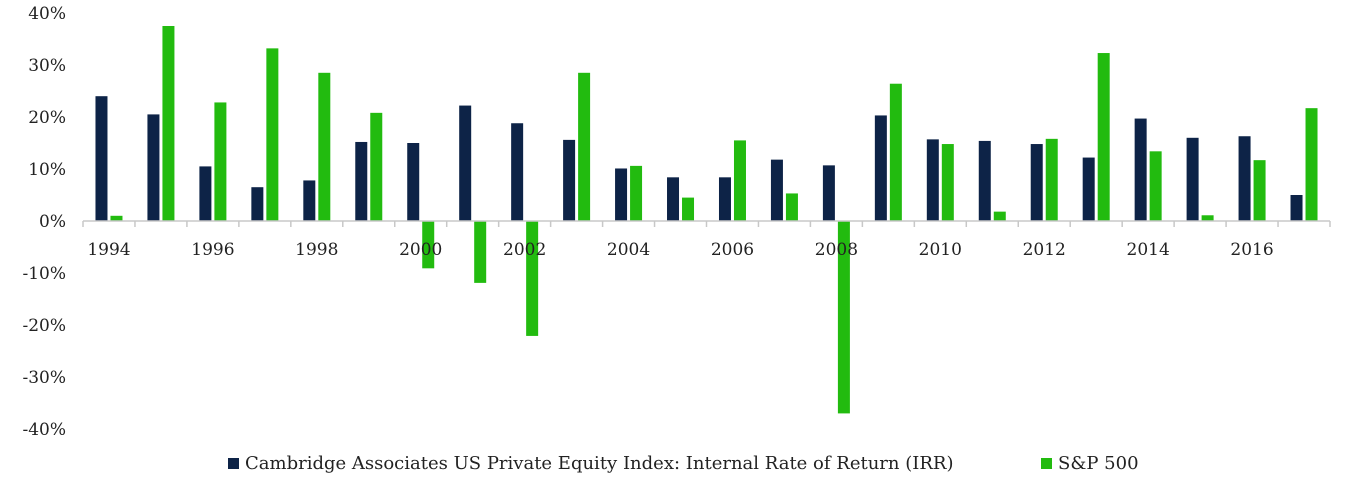  What do you see at coordinates (47, 118) in the screenshot?
I see `y-tick-label: 20%` at bounding box center [47, 118].